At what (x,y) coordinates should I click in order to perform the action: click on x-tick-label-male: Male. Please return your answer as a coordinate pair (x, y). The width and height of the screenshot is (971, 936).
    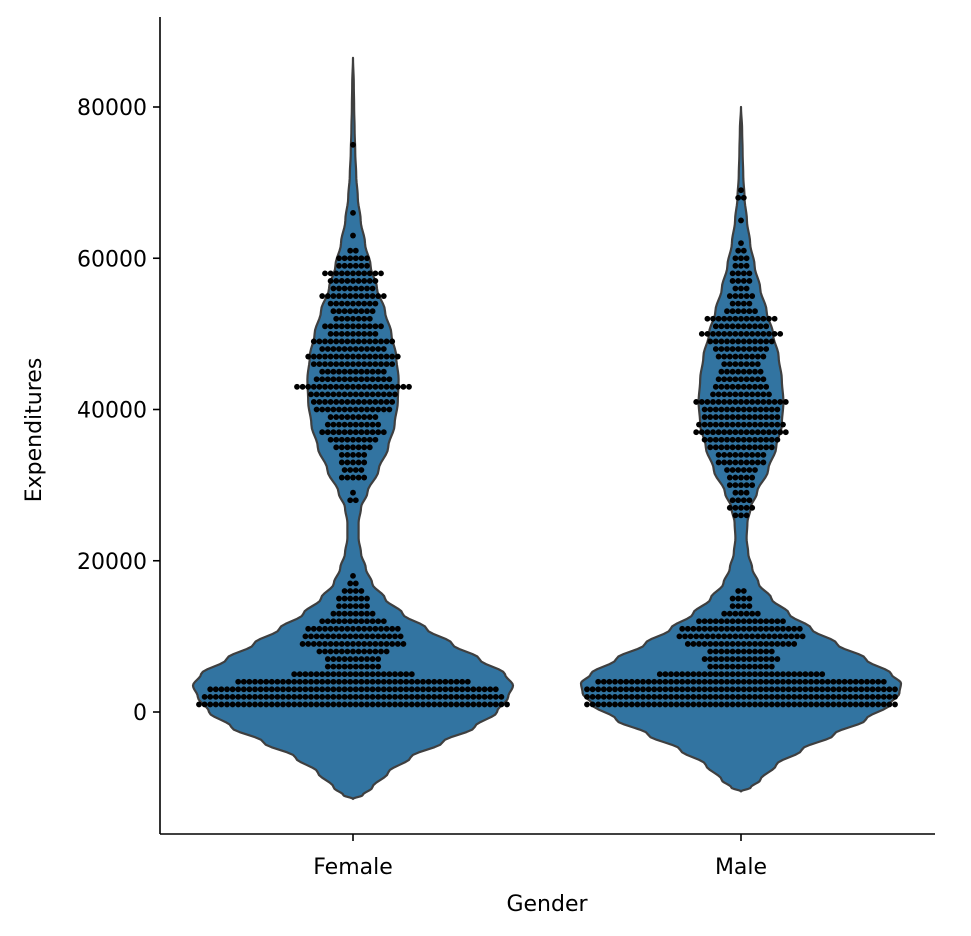
    Looking at the image, I should click on (741, 867).